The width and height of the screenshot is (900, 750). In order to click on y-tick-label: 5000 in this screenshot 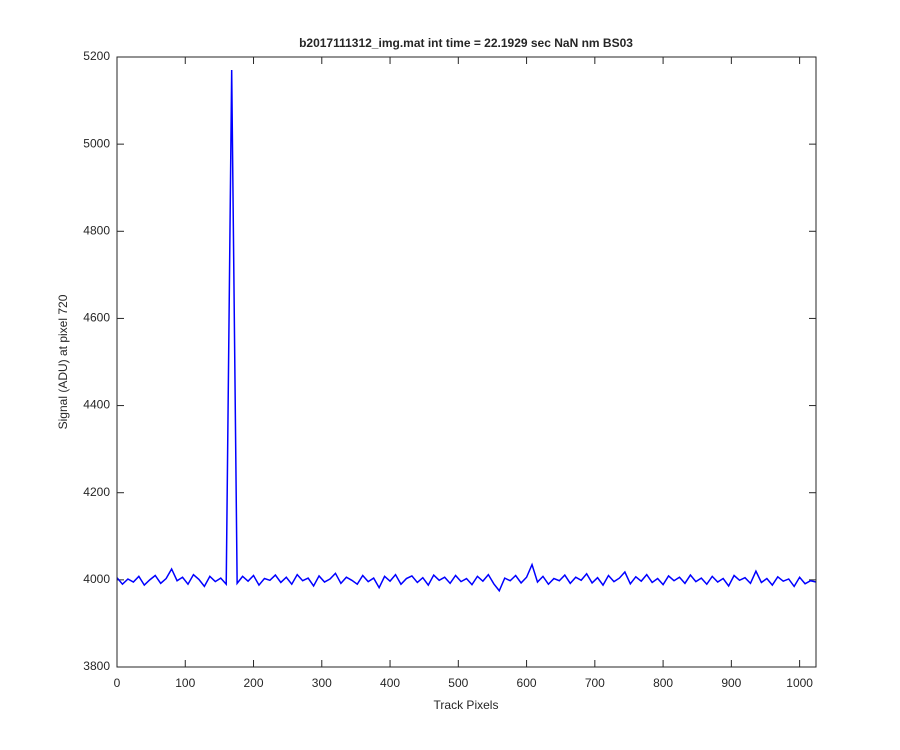, I will do `click(96, 143)`.